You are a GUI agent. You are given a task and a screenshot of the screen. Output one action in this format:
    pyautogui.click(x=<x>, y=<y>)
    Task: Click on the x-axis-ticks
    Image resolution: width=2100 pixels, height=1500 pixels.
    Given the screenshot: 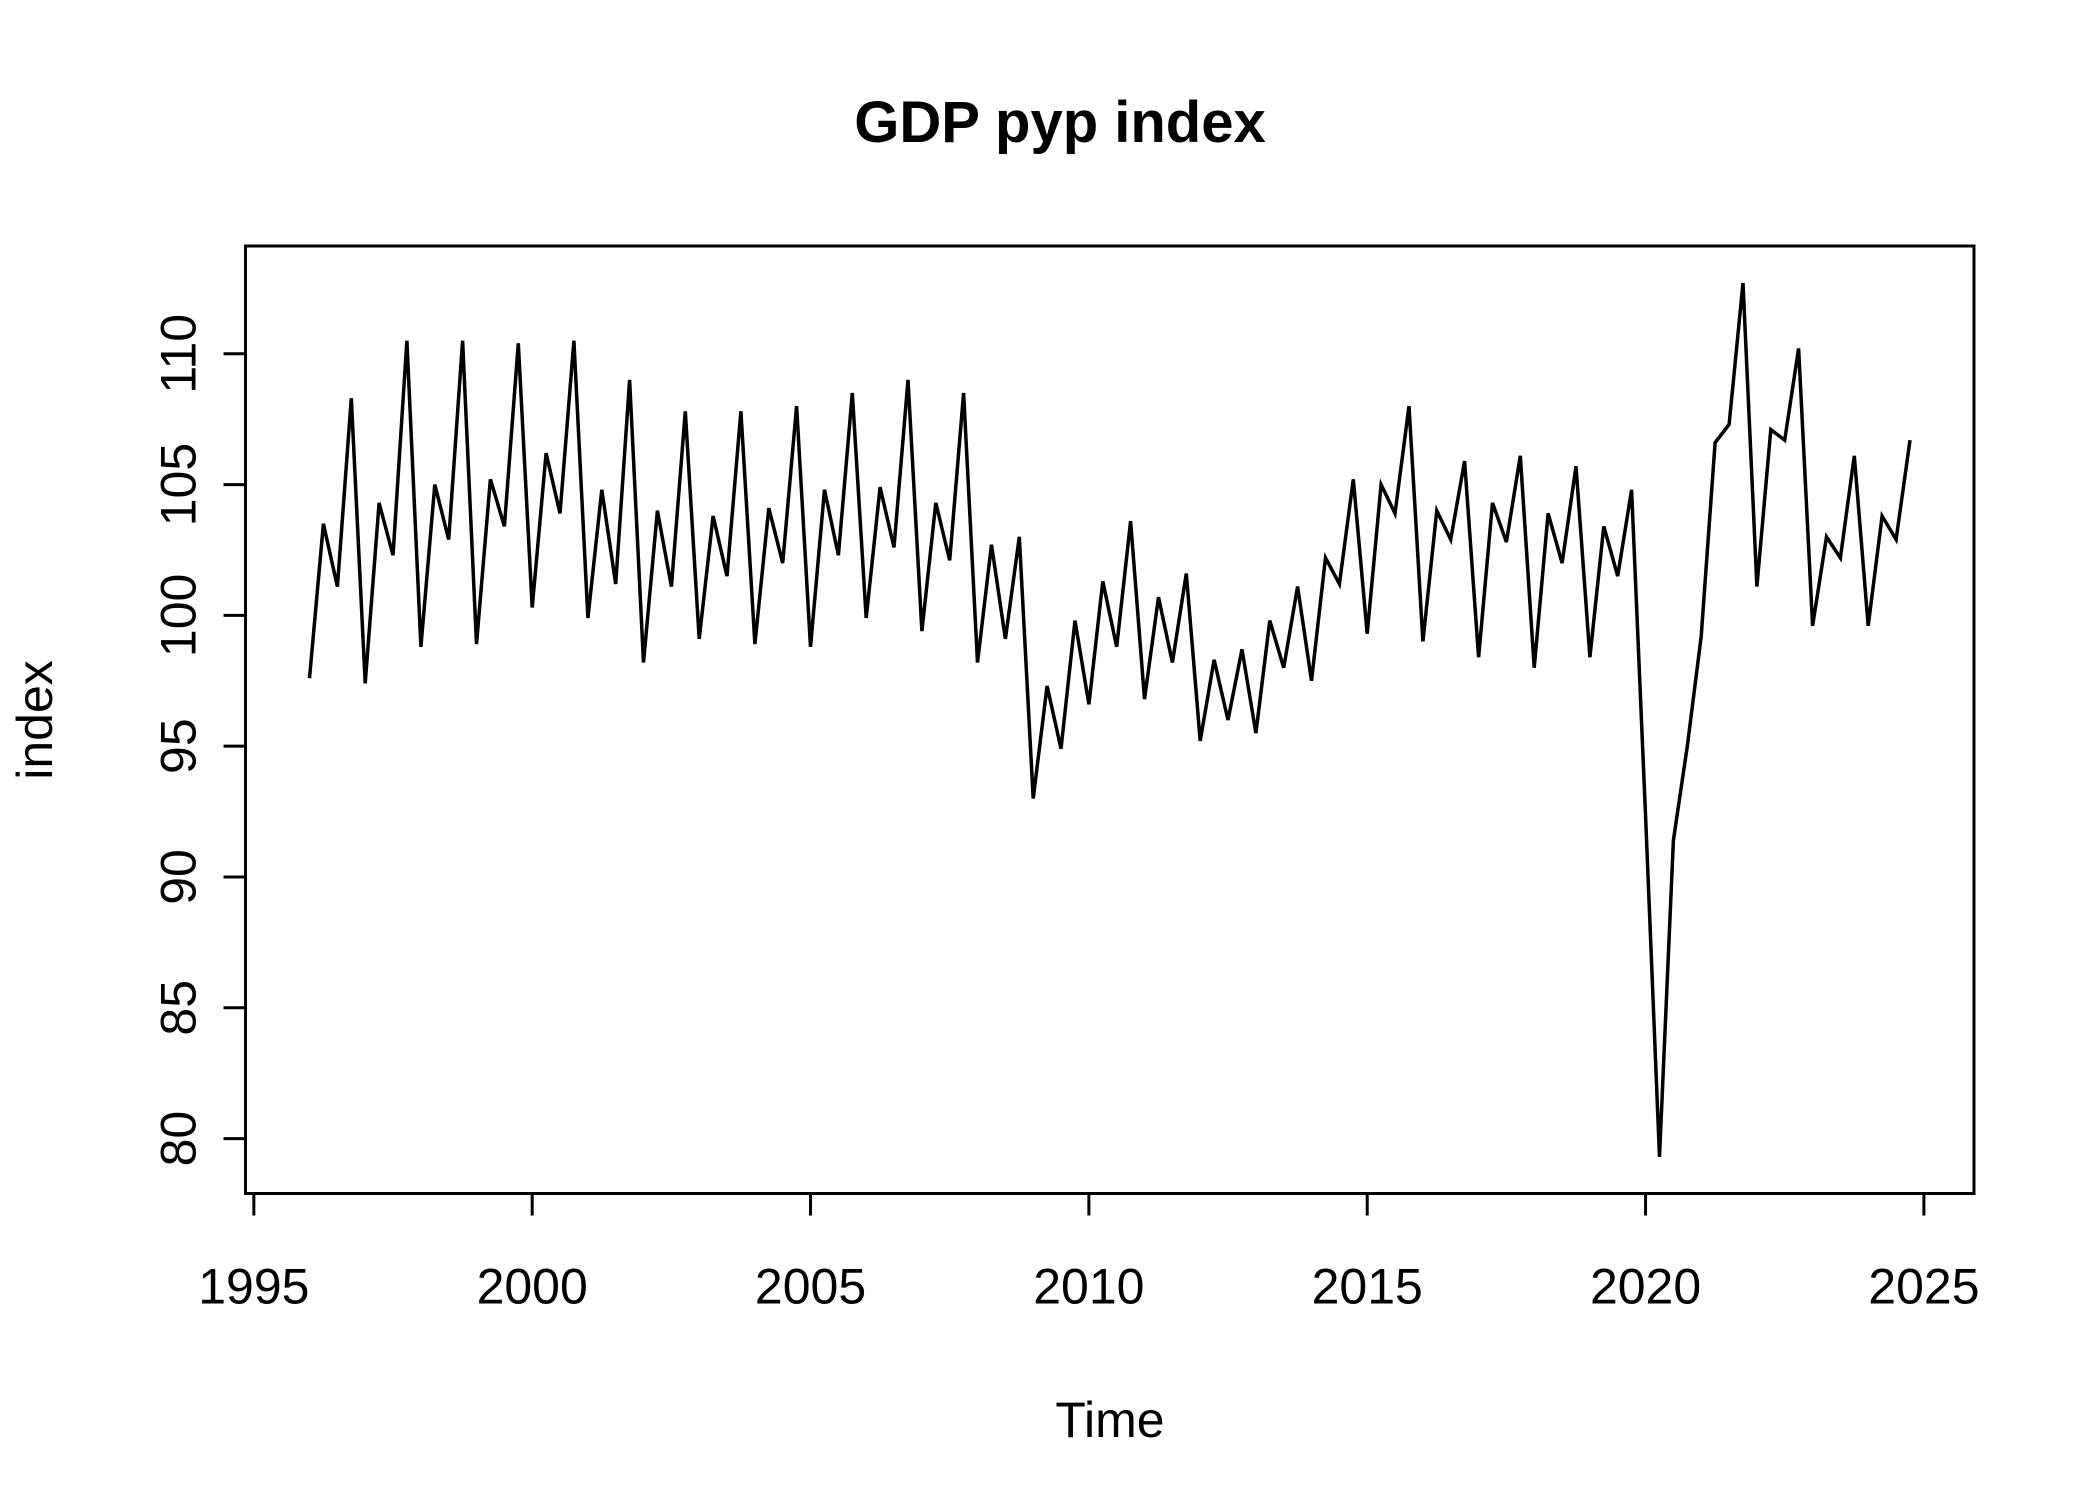 What is the action you would take?
    pyautogui.click(x=1089, y=1204)
    